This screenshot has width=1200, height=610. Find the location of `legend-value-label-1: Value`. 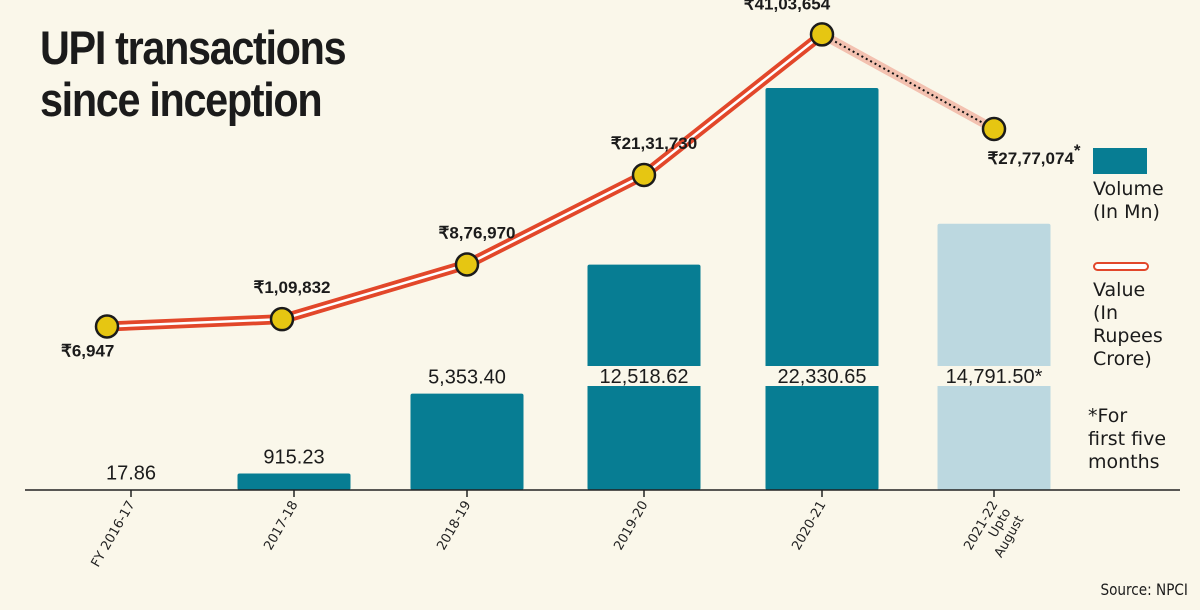

legend-value-label-1: Value is located at coordinates (1119, 290).